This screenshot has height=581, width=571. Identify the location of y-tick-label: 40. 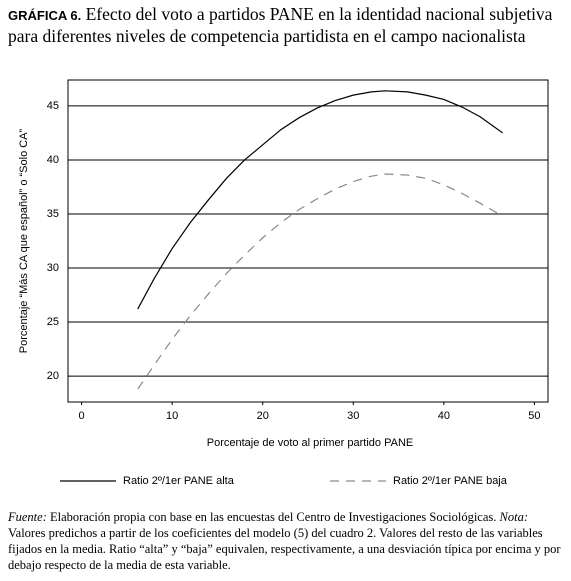
(53, 160).